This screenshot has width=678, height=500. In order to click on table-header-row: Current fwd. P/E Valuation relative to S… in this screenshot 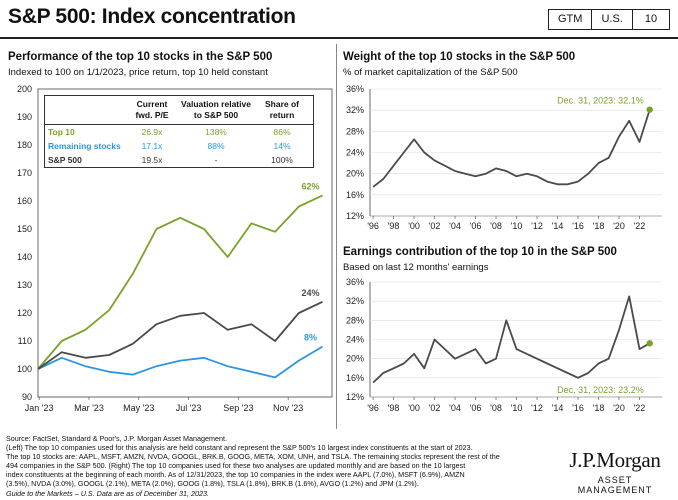, I will do `click(179, 110)`.